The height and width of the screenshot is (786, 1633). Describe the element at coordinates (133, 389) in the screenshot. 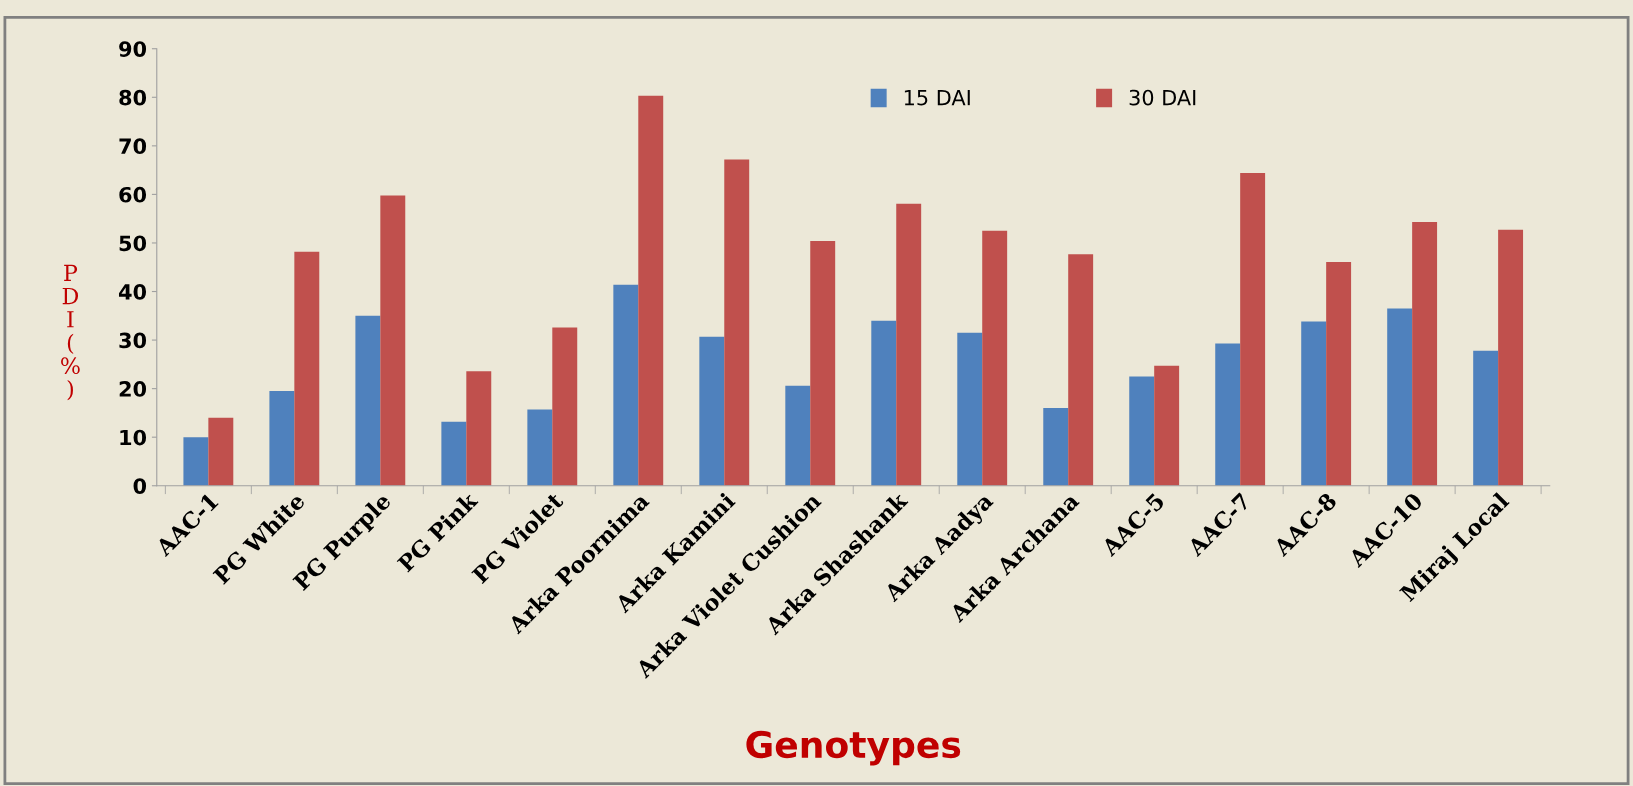

I see `y-tick-label: 20` at that location.